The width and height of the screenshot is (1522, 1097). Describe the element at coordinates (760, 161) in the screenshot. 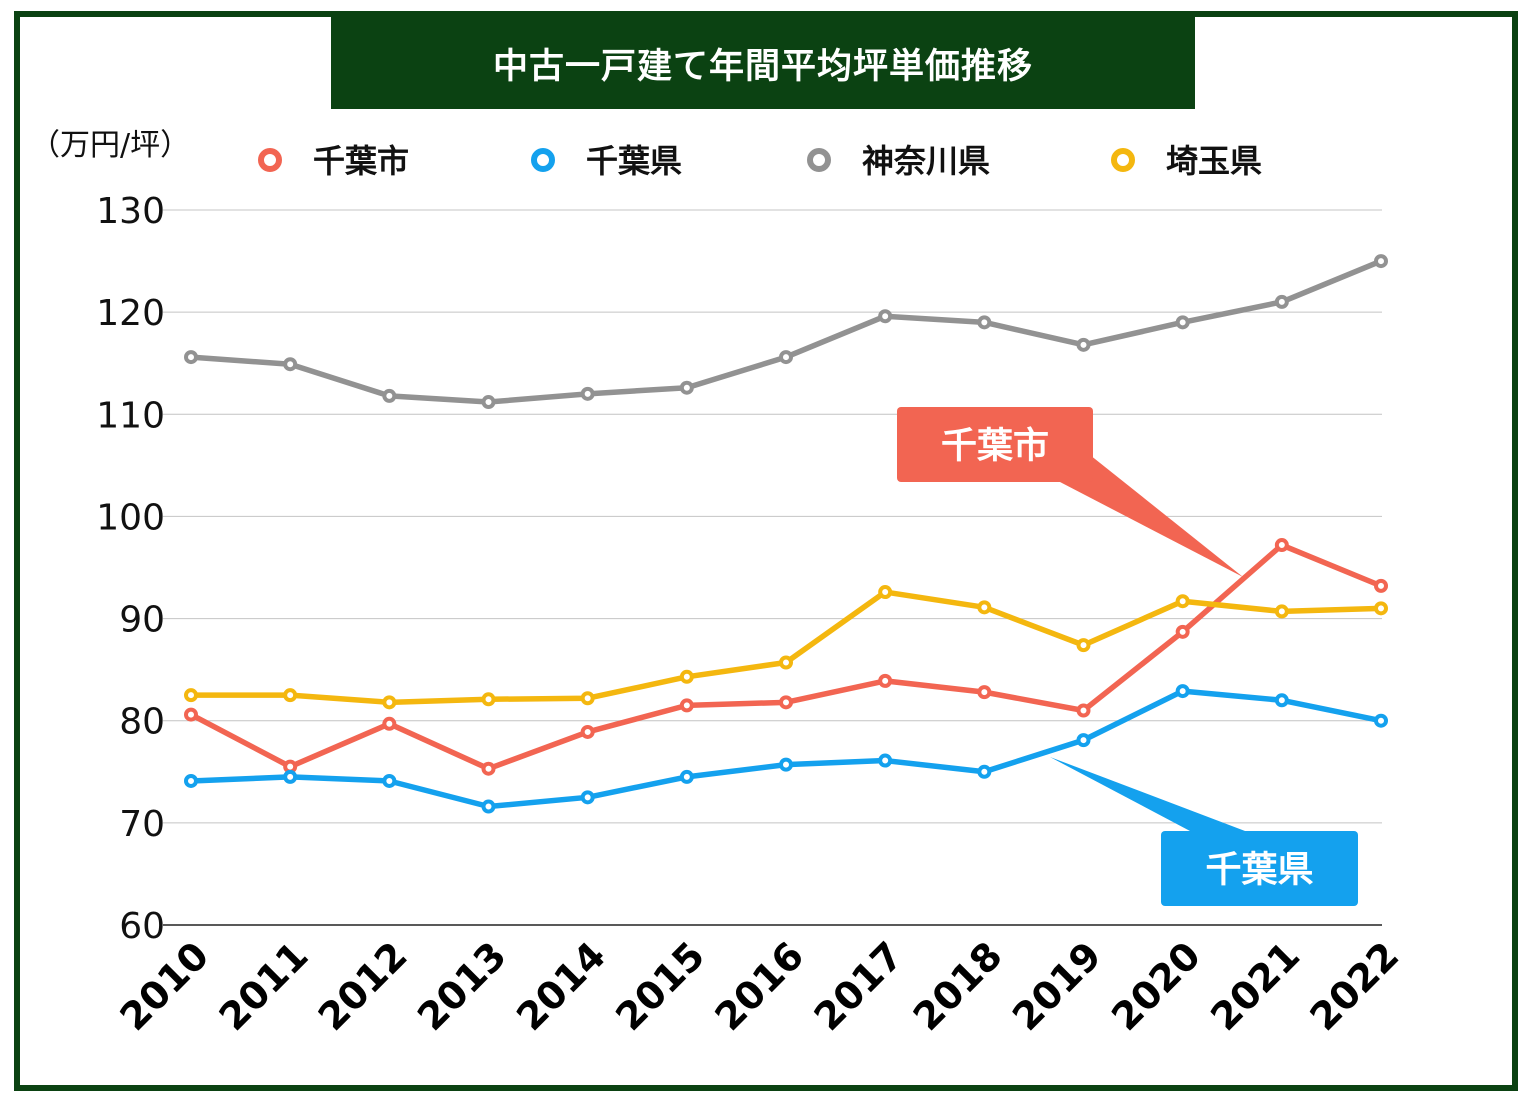

I see `legend: 千葉市 千葉県 神奈川県 埼玉県` at that location.